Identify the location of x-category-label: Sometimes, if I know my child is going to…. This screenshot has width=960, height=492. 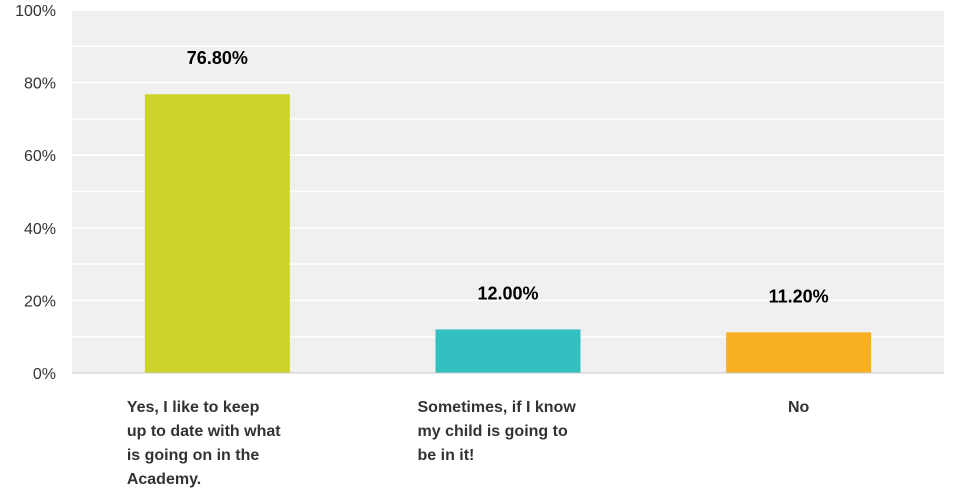
(513, 432).